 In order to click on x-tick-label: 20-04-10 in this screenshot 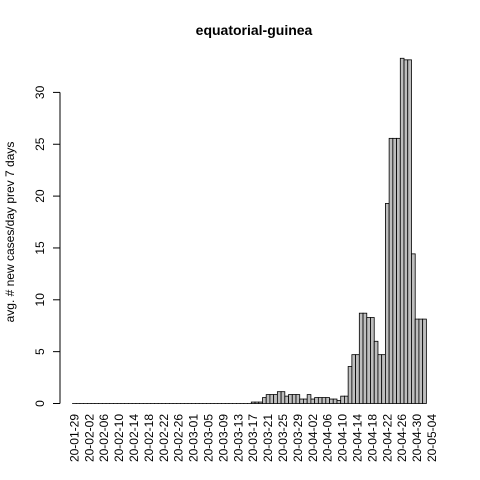, I will do `click(343, 438)`.